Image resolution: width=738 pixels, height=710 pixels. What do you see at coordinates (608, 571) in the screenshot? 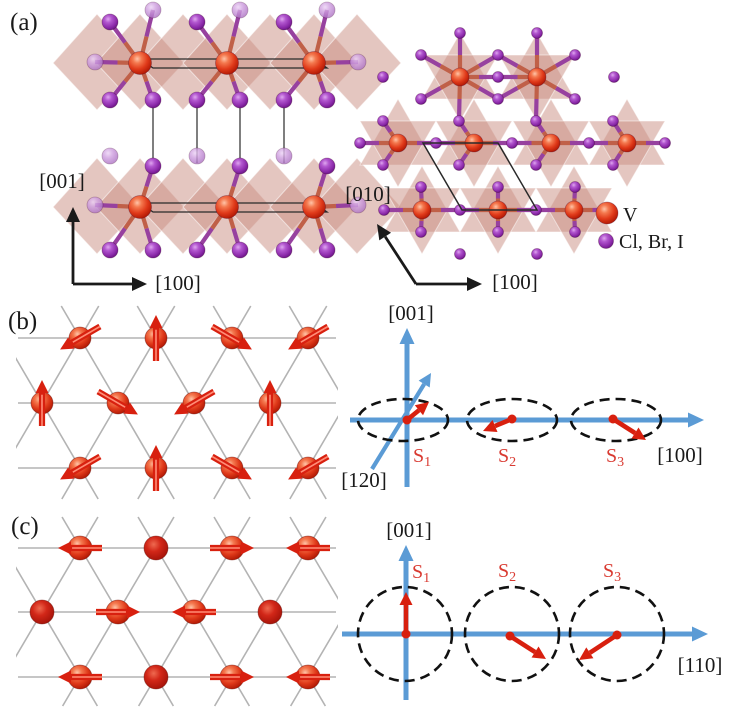
I see `c-spin3-symbol: S` at bounding box center [608, 571].